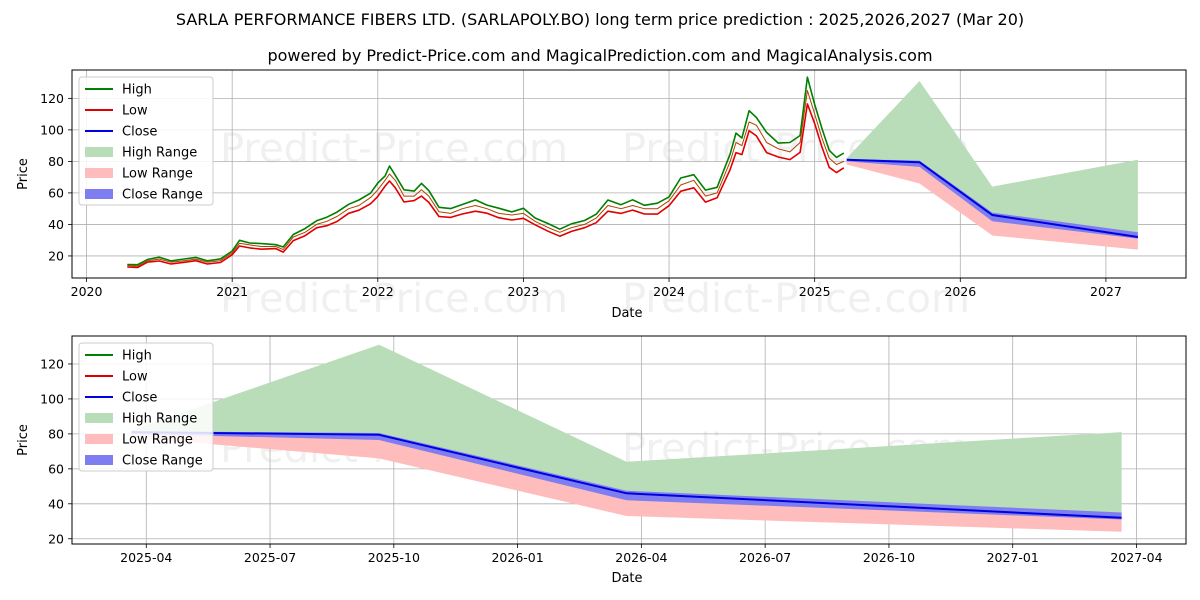 The image size is (1200, 600). Describe the element at coordinates (146, 557) in the screenshot. I see `x-tick-label: 2025-04` at that location.